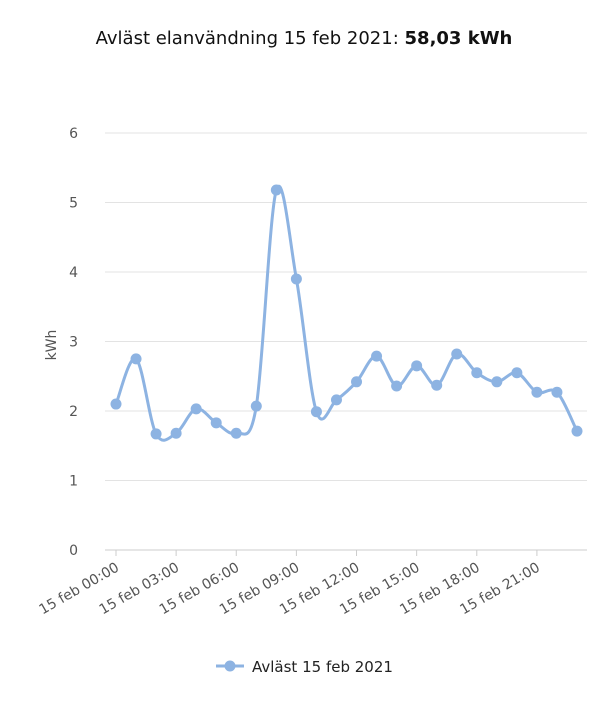 The image size is (609, 704). What do you see at coordinates (73, 551) in the screenshot?
I see `y-tick-label: 0` at bounding box center [73, 551].